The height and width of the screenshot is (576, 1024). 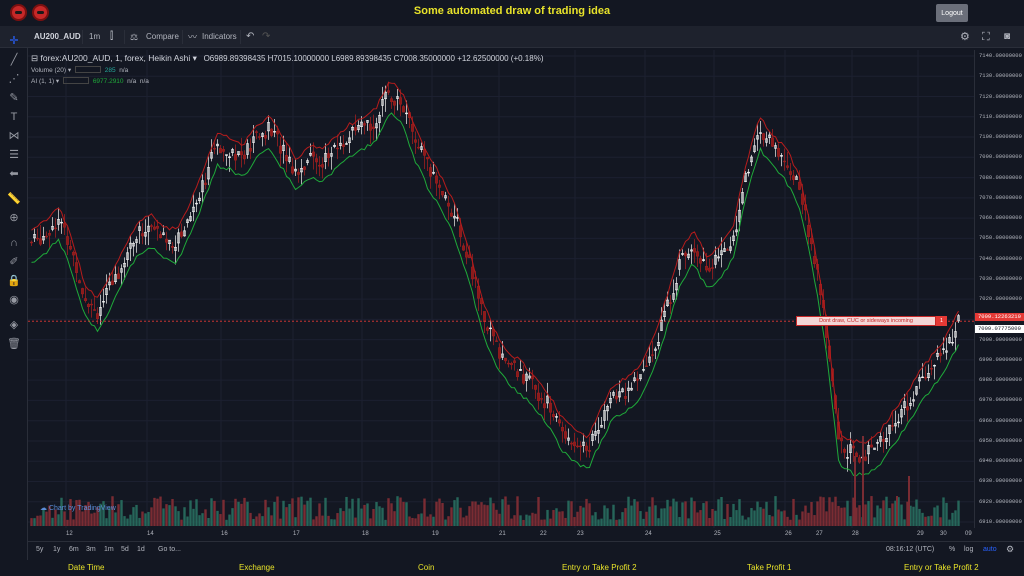 What do you see at coordinates (14, 199) in the screenshot?
I see `ruler-icon: 📏` at bounding box center [14, 199].